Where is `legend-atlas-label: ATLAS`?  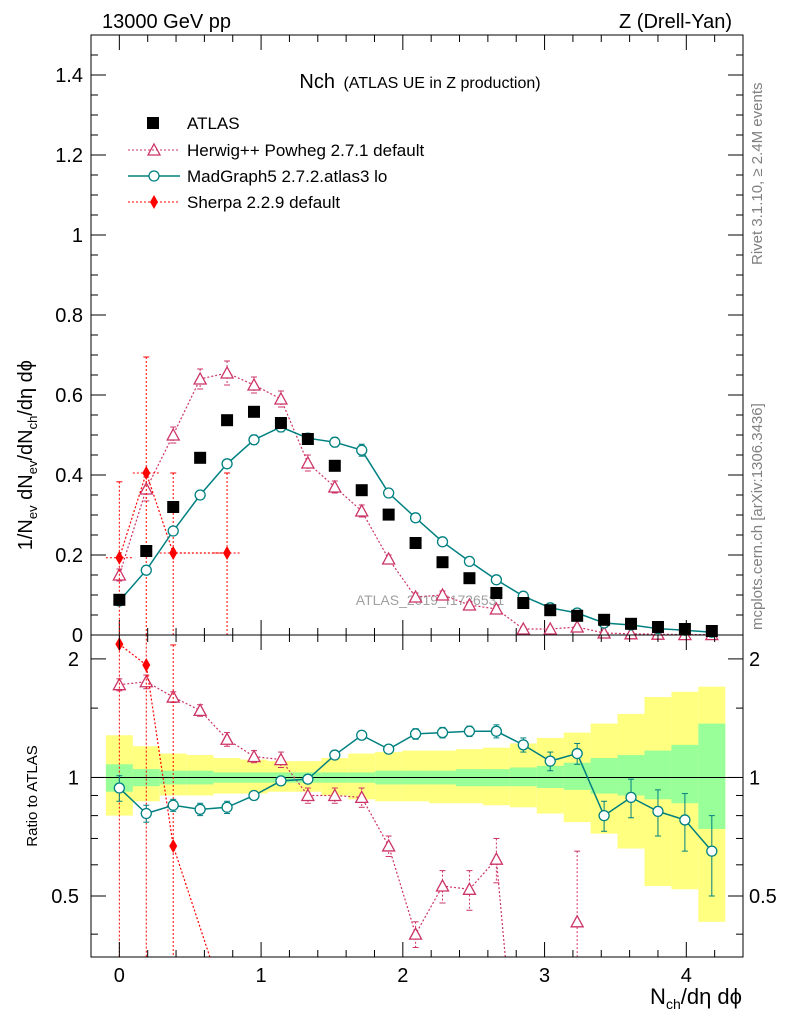
legend-atlas-label: ATLAS is located at coordinates (213, 123).